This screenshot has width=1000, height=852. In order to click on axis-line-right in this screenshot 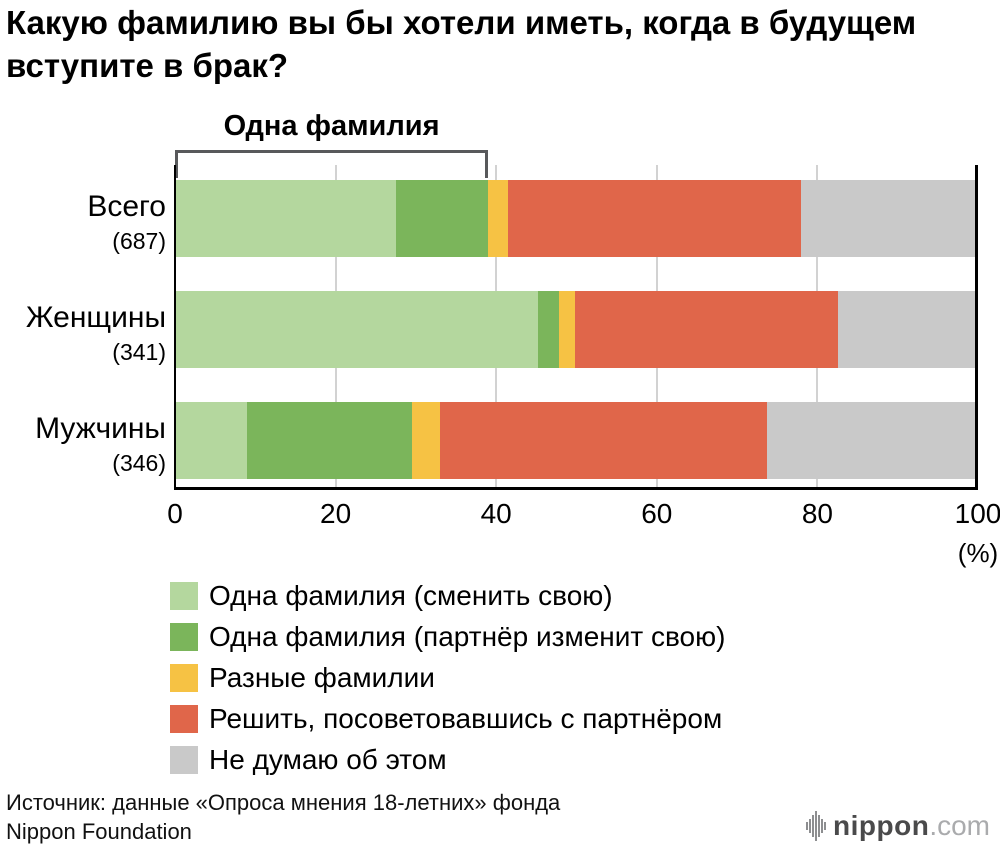, I will do `click(976, 327)`.